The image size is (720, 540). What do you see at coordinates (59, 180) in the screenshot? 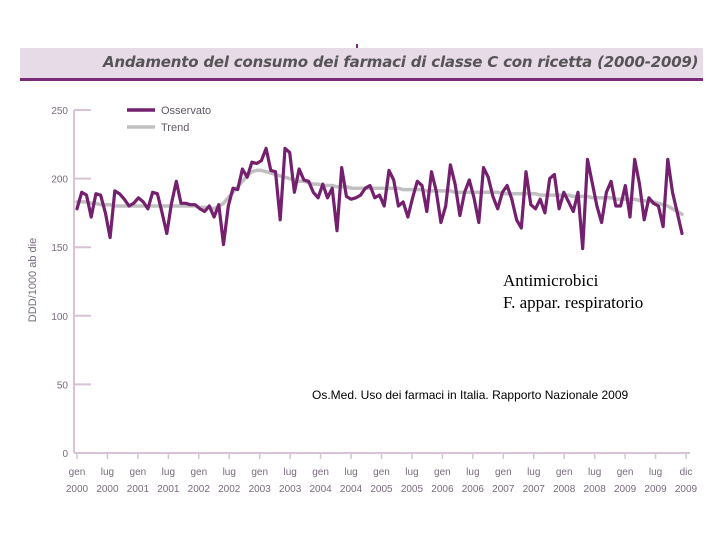
I see `y-tick-label: 200` at bounding box center [59, 180].